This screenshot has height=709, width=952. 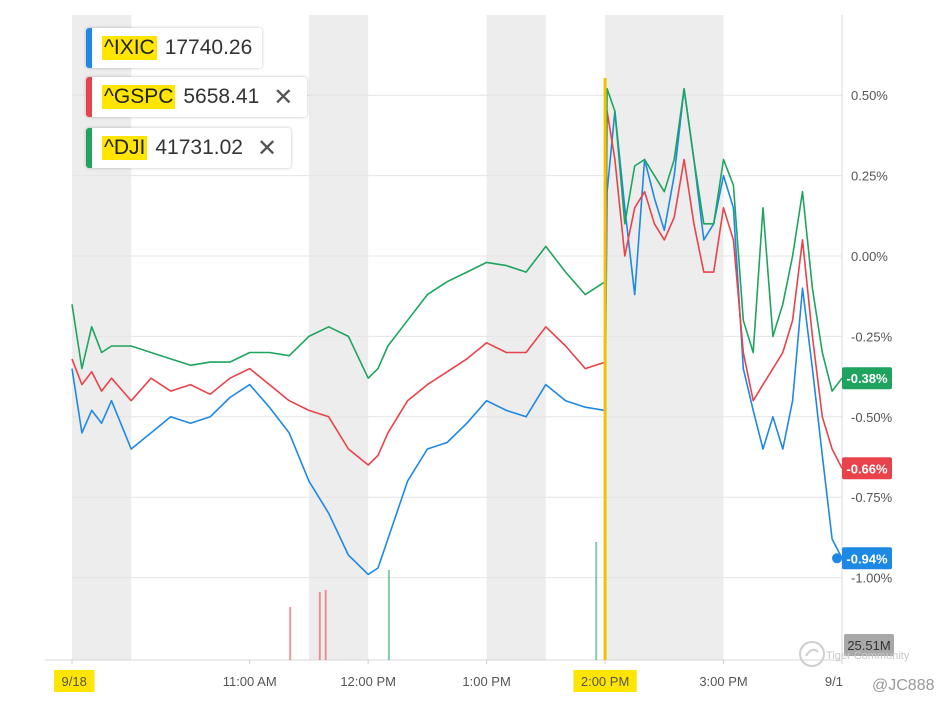 I want to click on legend-value: 41731.02, so click(x=199, y=147).